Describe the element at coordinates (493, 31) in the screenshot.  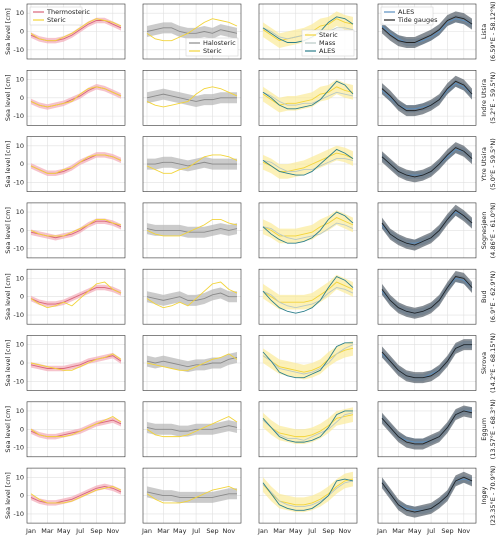
I see `station-coords: (6.59°E - 58.12°N)` at that location.